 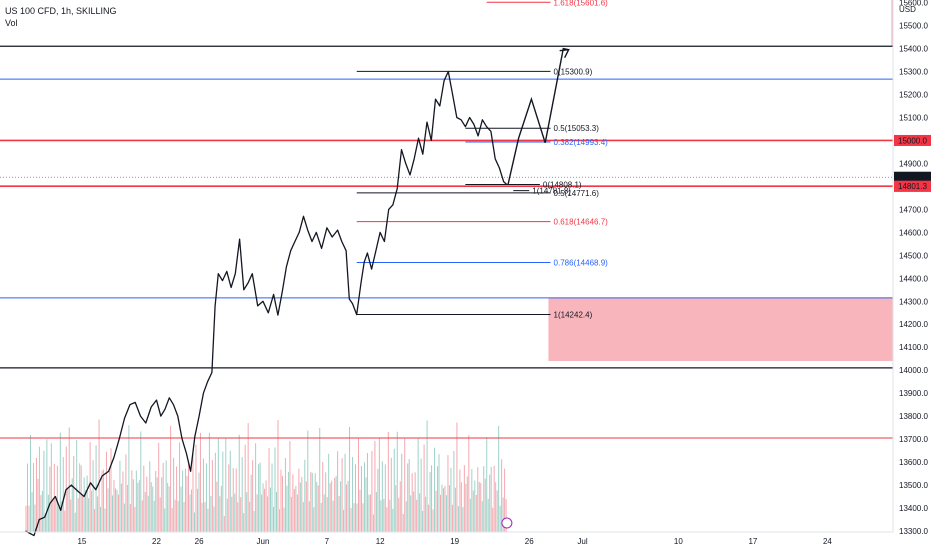 I want to click on fib-level-label: 0(15300.9), so click(x=573, y=71).